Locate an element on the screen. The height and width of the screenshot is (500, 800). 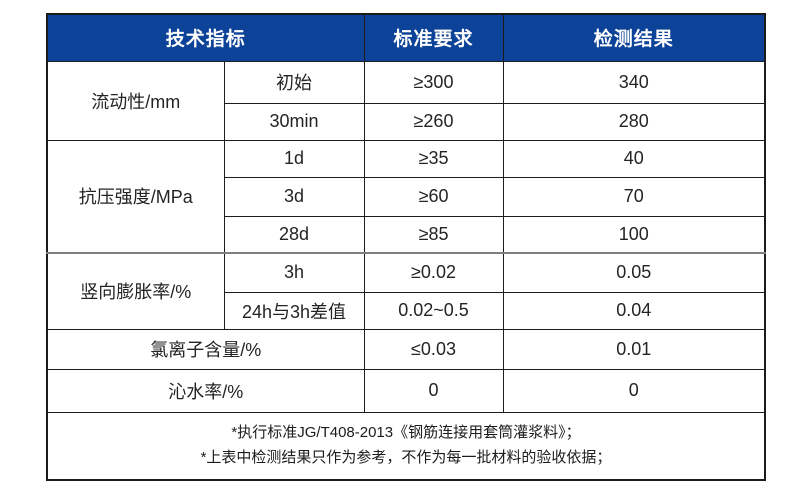
result-value: 100 is located at coordinates (634, 234).